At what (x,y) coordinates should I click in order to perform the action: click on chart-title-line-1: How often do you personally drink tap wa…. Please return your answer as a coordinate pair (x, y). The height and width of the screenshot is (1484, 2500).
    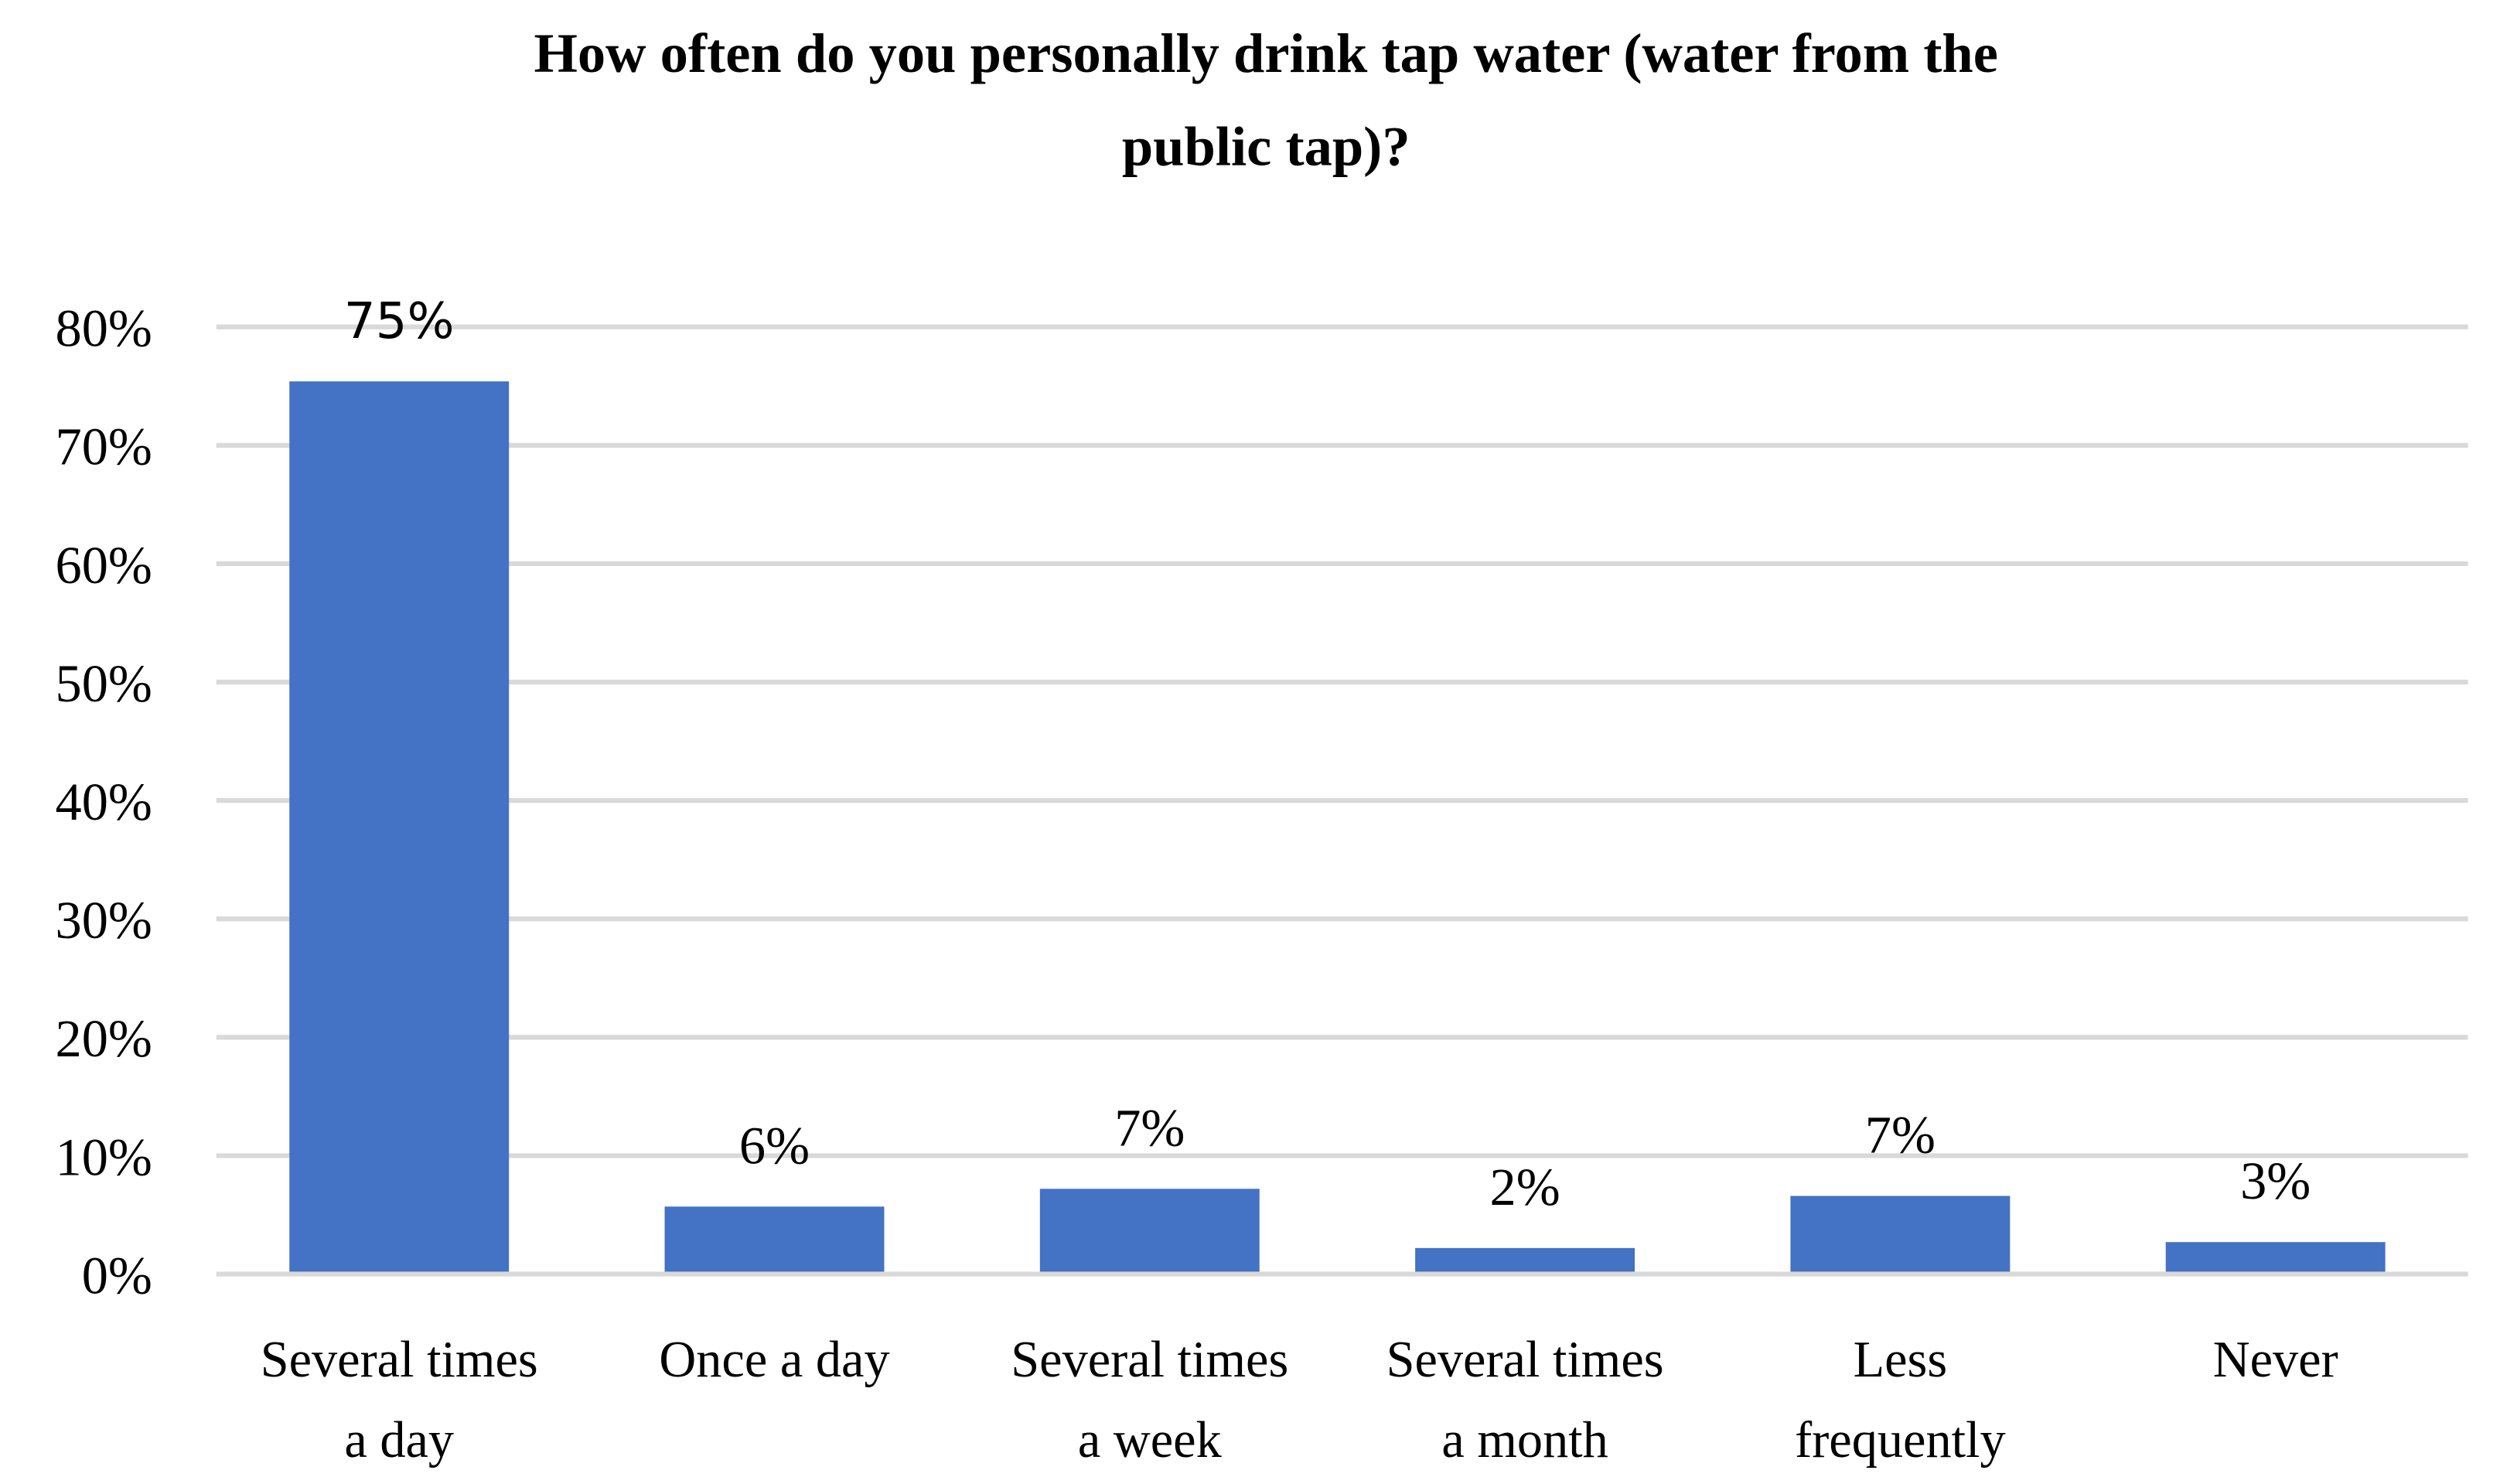
    Looking at the image, I should click on (1266, 53).